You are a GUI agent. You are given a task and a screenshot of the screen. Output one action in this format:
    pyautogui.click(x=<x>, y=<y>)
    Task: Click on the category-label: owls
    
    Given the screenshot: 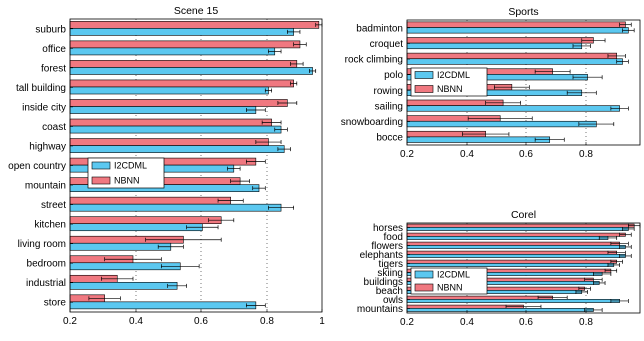 What is the action you would take?
    pyautogui.click(x=393, y=300)
    